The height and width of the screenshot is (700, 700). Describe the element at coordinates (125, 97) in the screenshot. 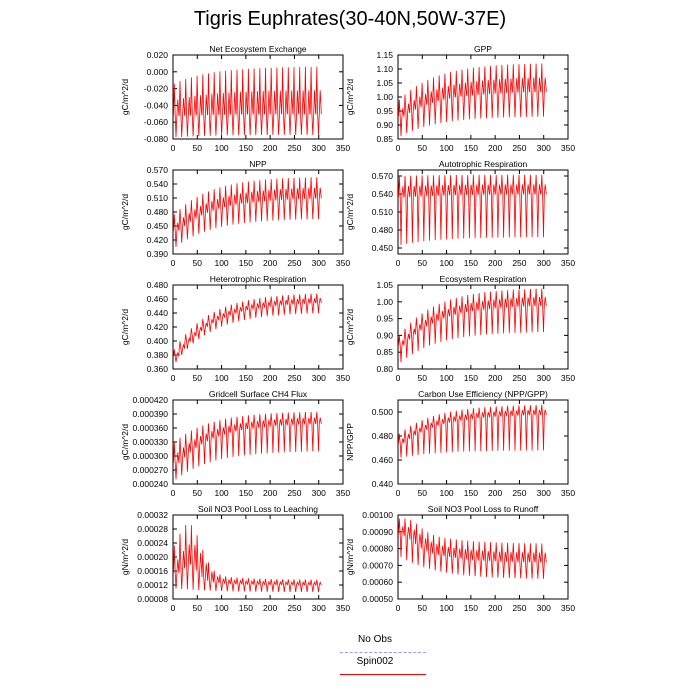

I see `net-ecosystem-exchange-ylabel: gC/m^2/d` at that location.